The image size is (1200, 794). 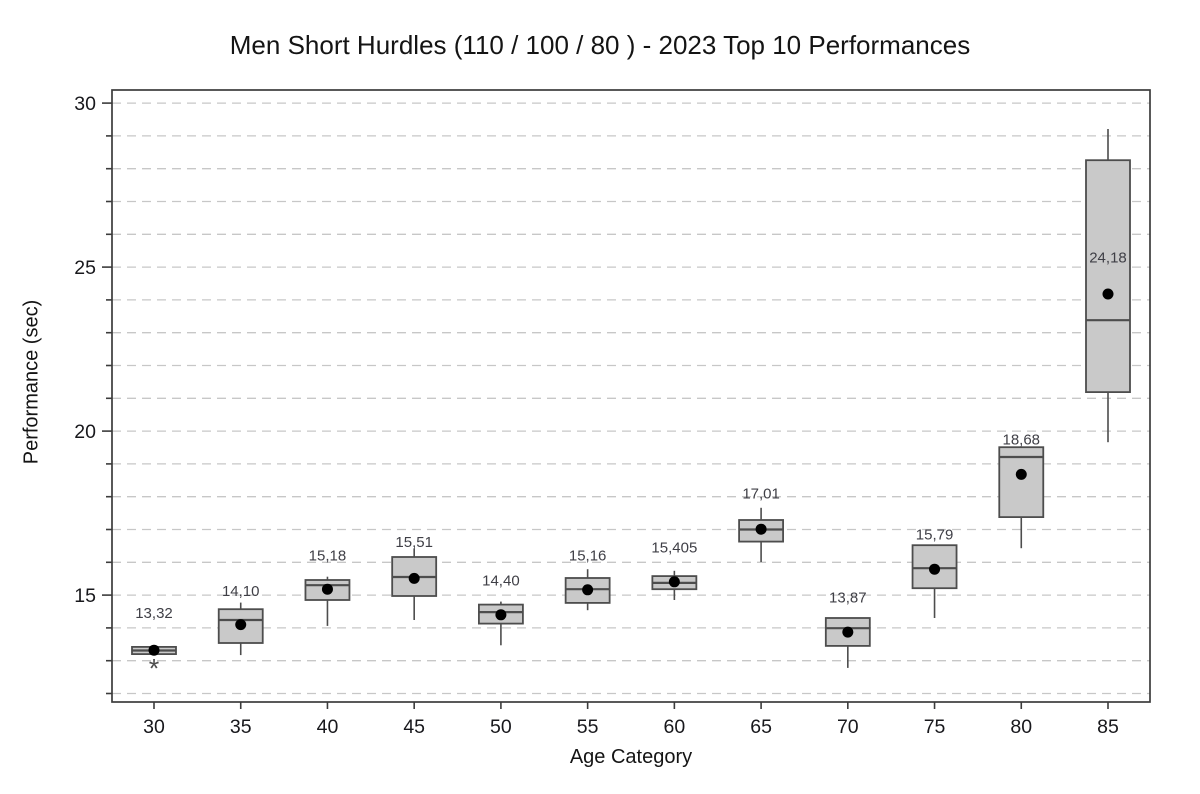 What do you see at coordinates (241, 727) in the screenshot?
I see `x-tick-label: 35` at bounding box center [241, 727].